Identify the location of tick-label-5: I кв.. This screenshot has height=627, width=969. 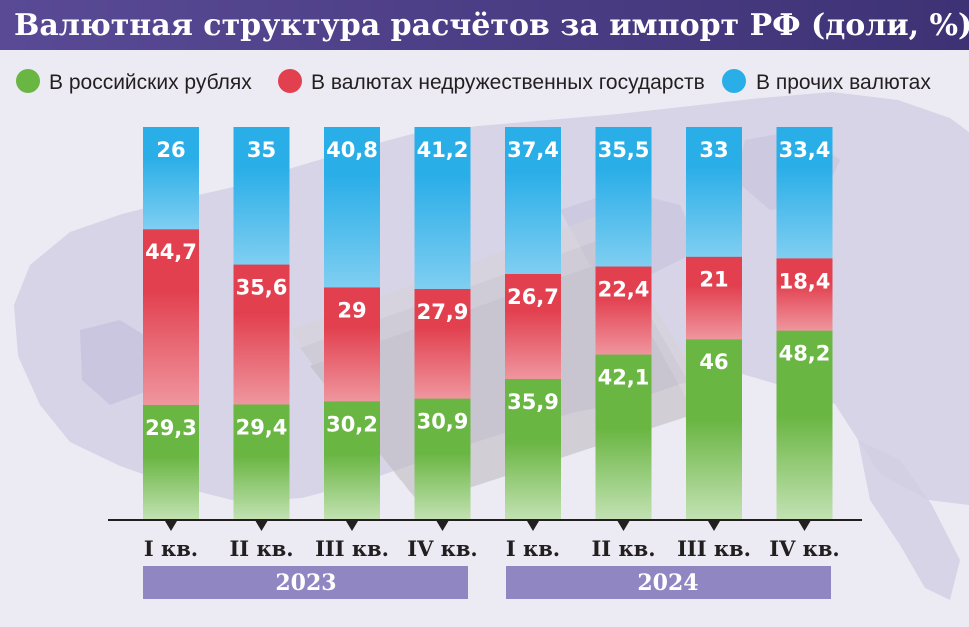
(533, 548).